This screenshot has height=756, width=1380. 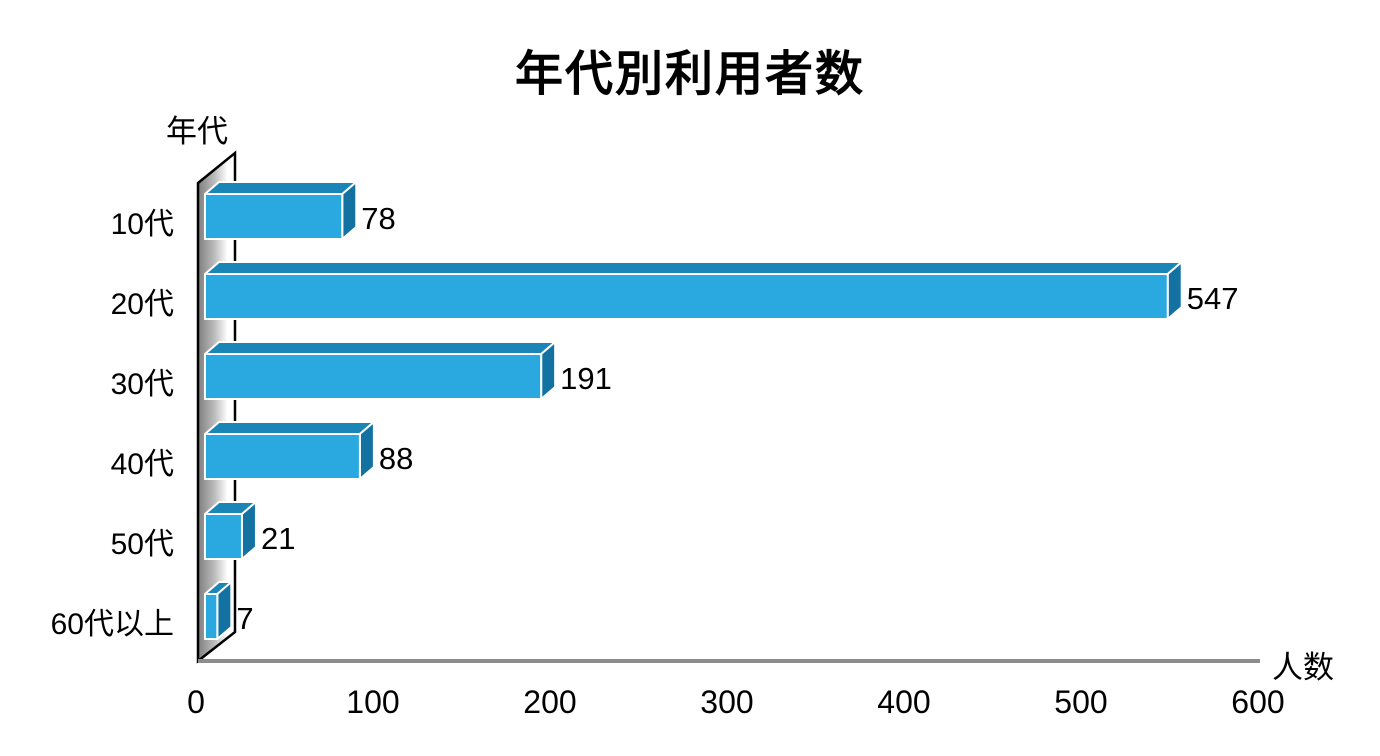 What do you see at coordinates (278, 538) in the screenshot?
I see `value-label-50代: 21` at bounding box center [278, 538].